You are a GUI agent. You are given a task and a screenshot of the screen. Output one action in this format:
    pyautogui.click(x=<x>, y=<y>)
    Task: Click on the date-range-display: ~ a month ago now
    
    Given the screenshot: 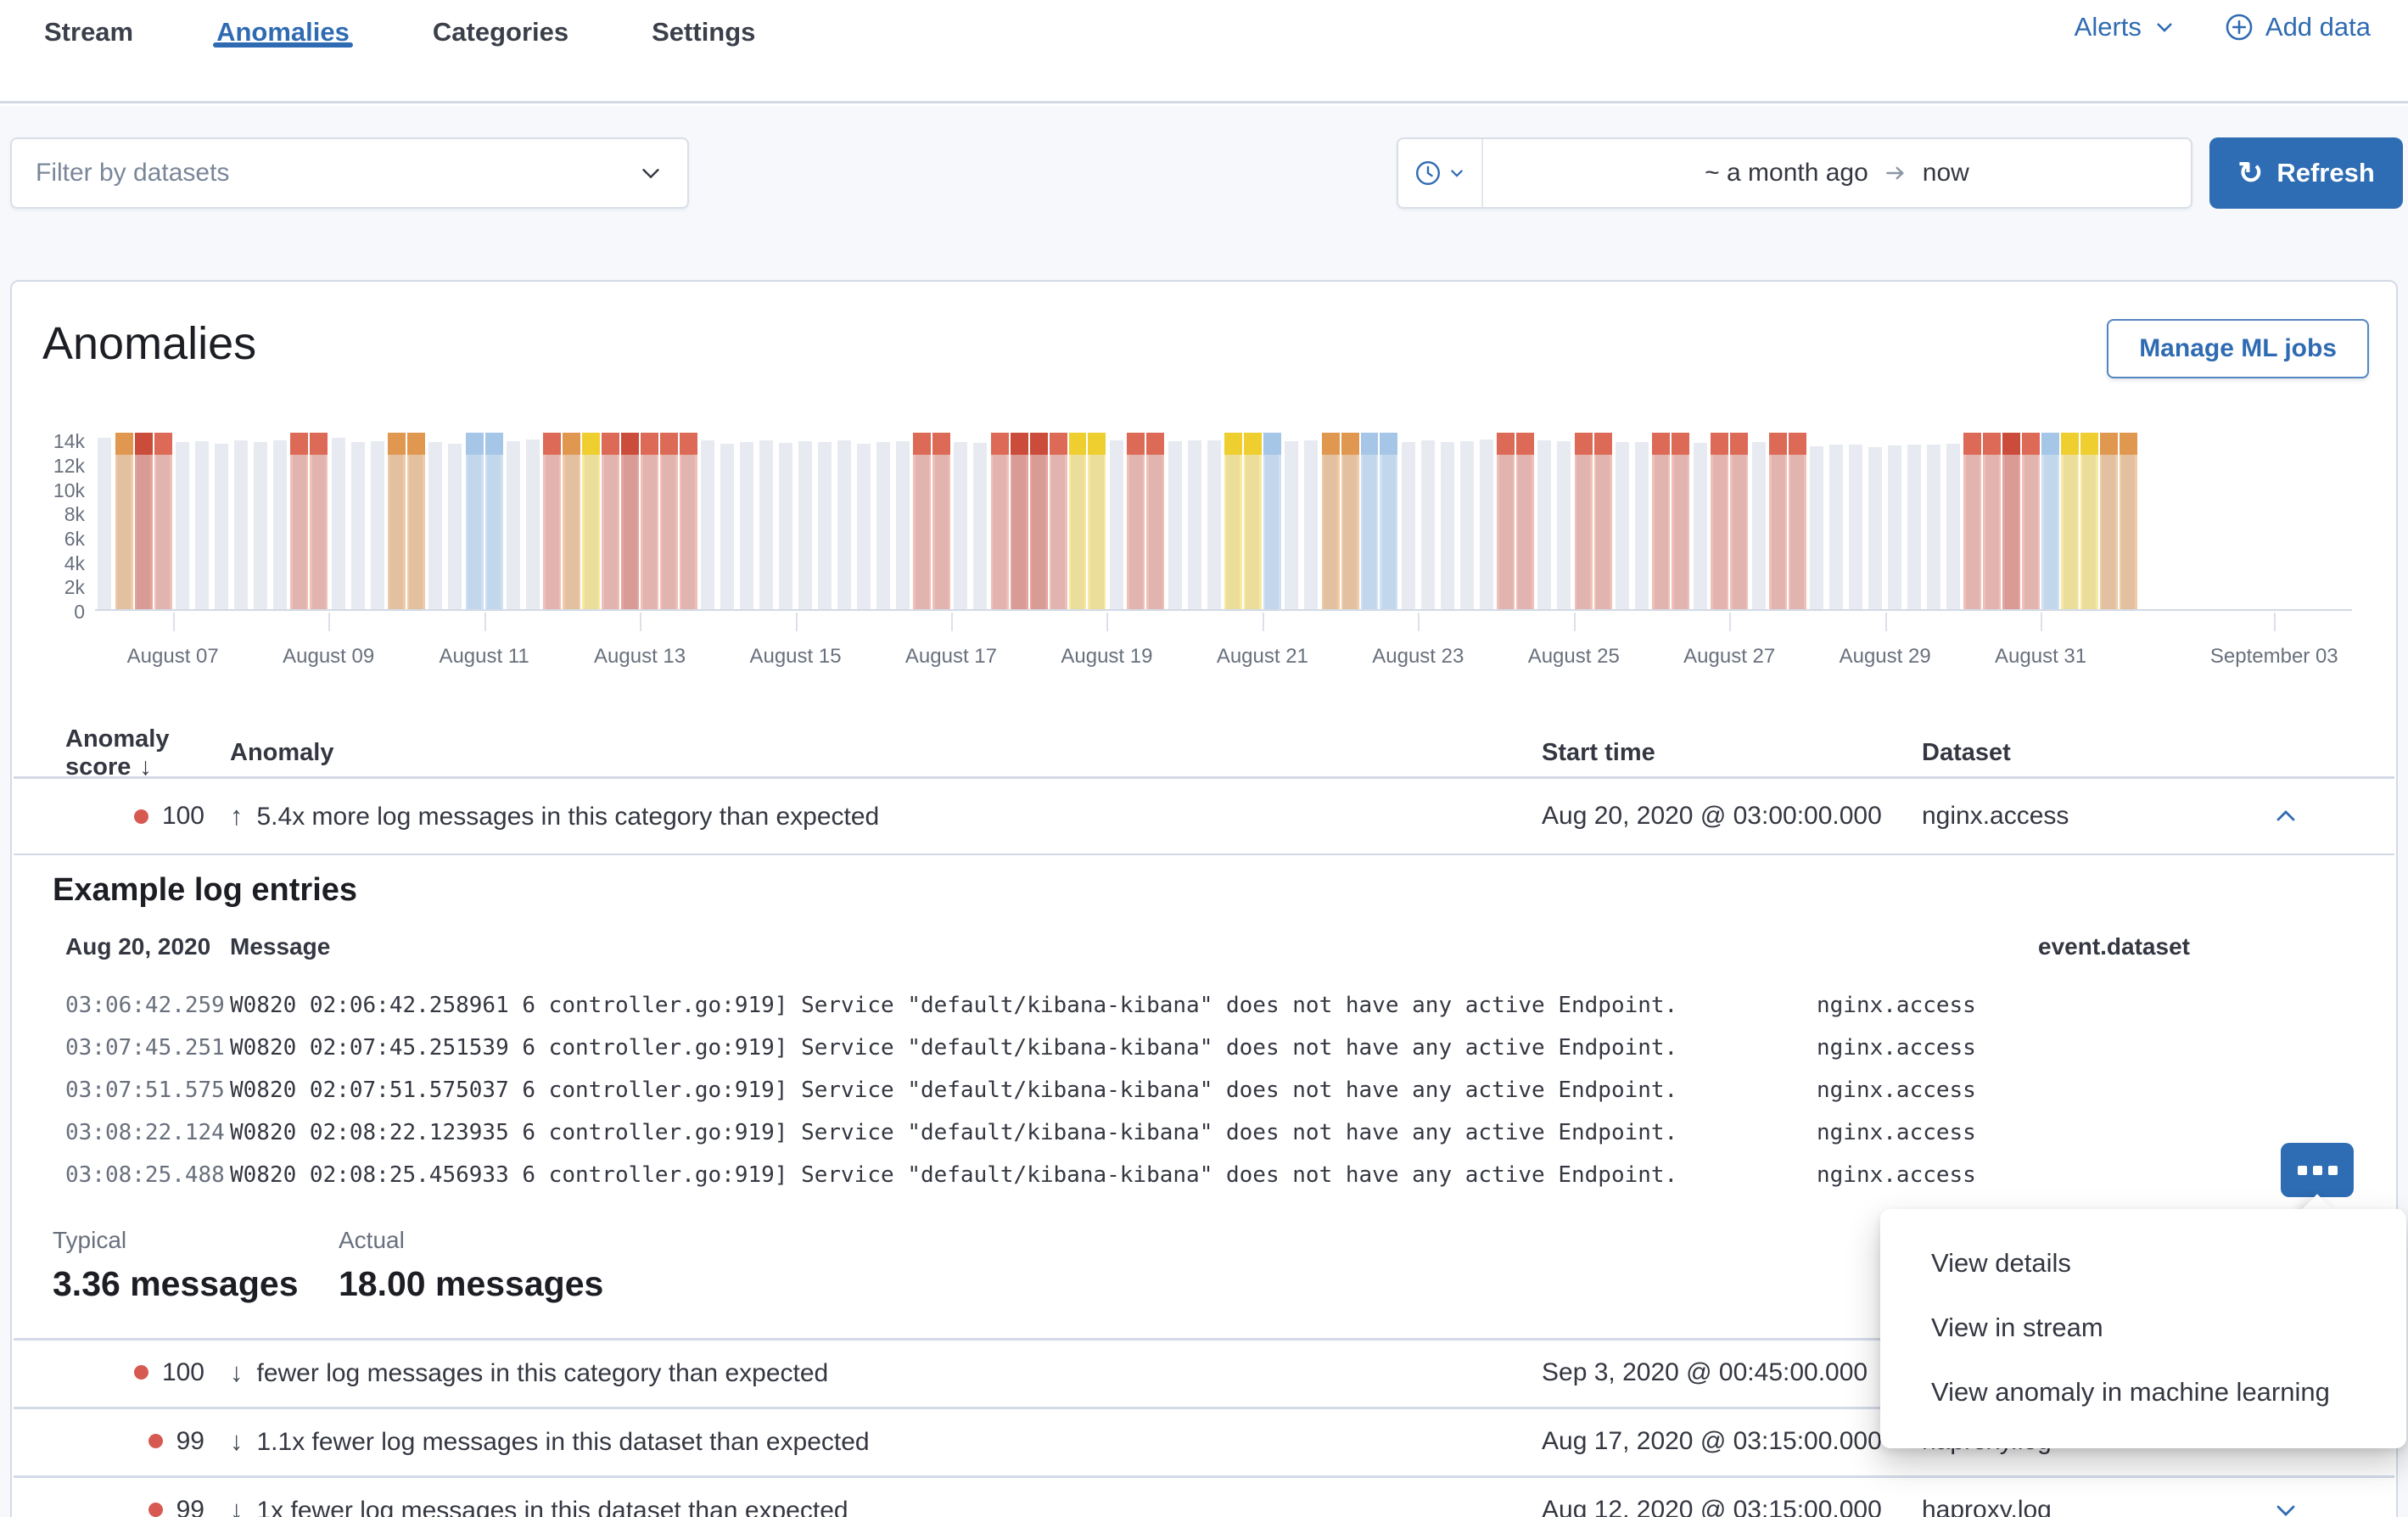 What is the action you would take?
    pyautogui.click(x=1837, y=173)
    